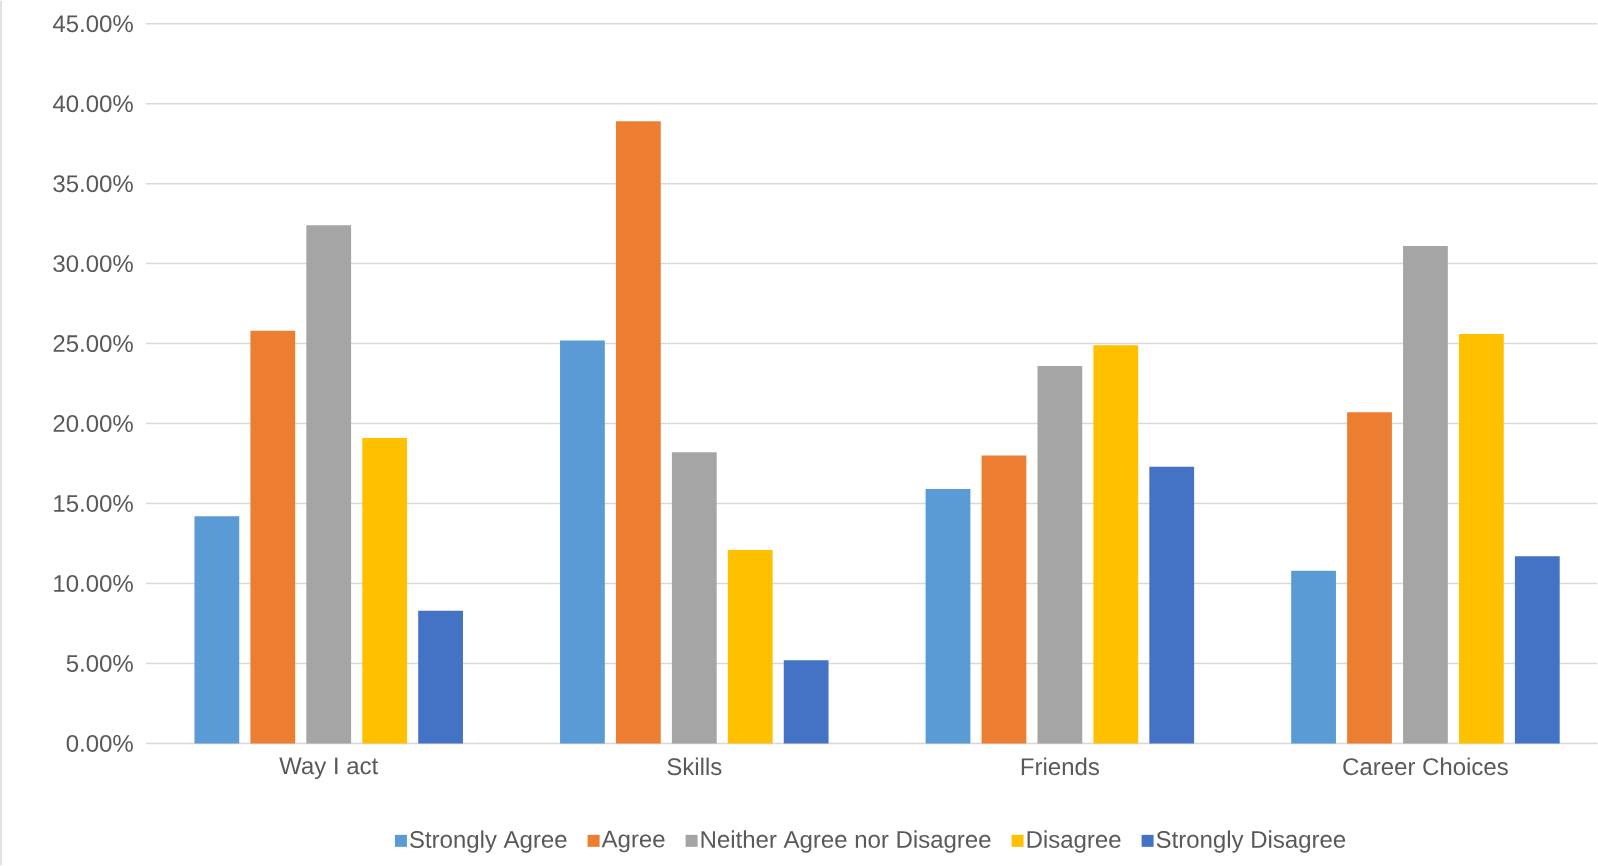 The image size is (1598, 866). I want to click on y-tick-label: 0.00%, so click(99, 743).